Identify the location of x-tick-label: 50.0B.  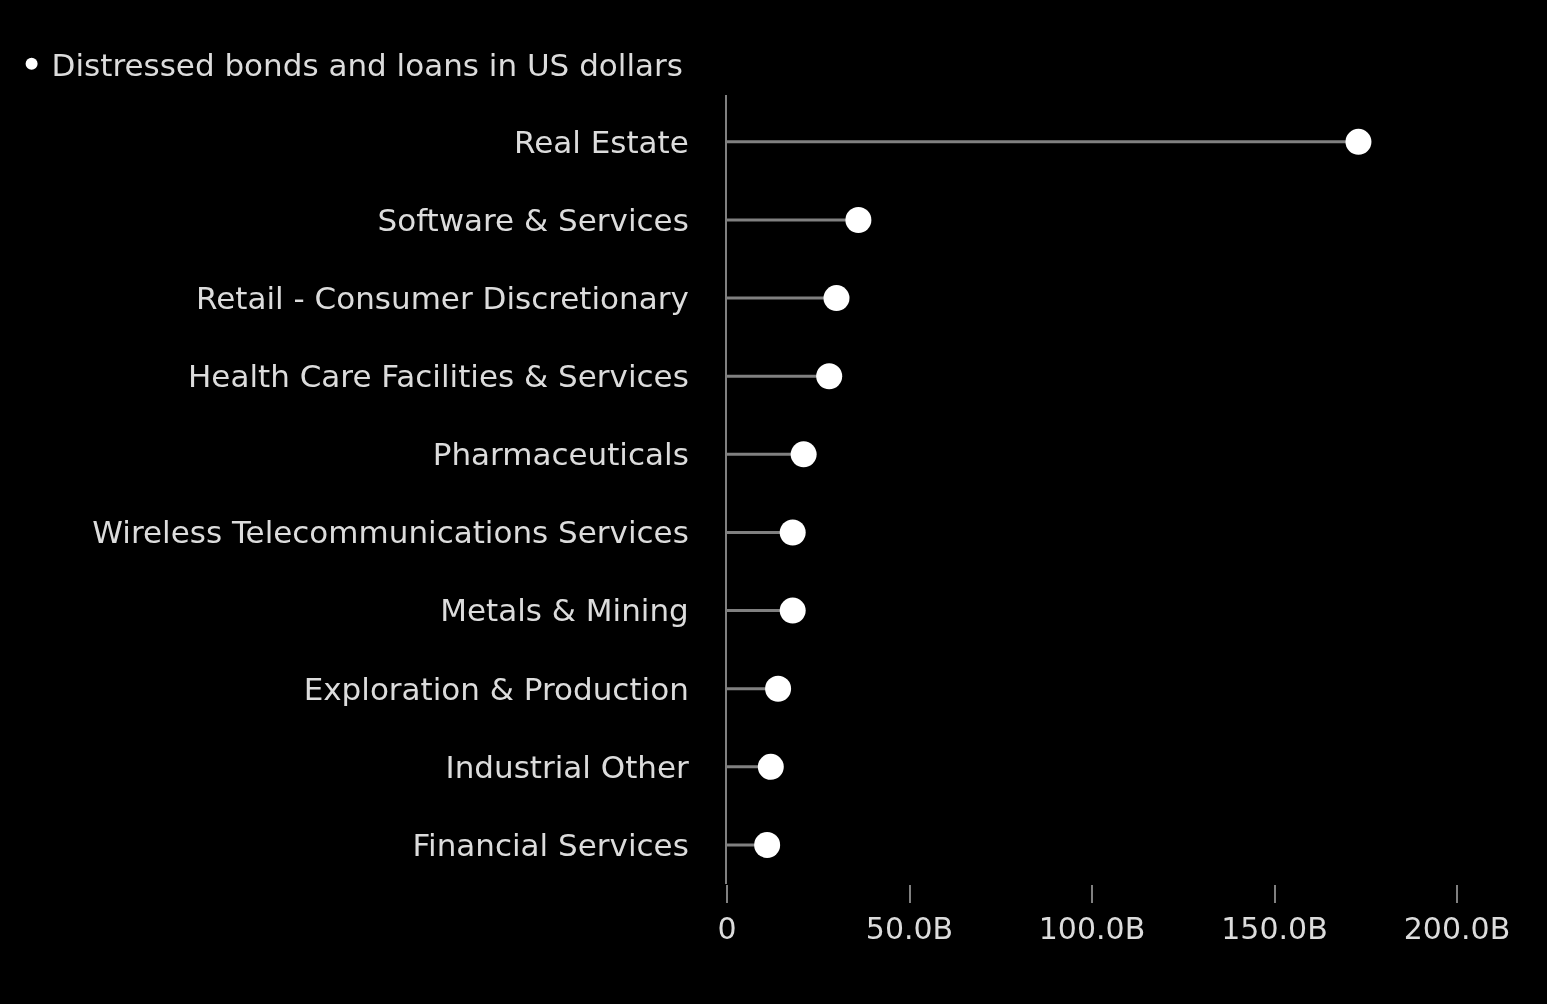
(909, 928).